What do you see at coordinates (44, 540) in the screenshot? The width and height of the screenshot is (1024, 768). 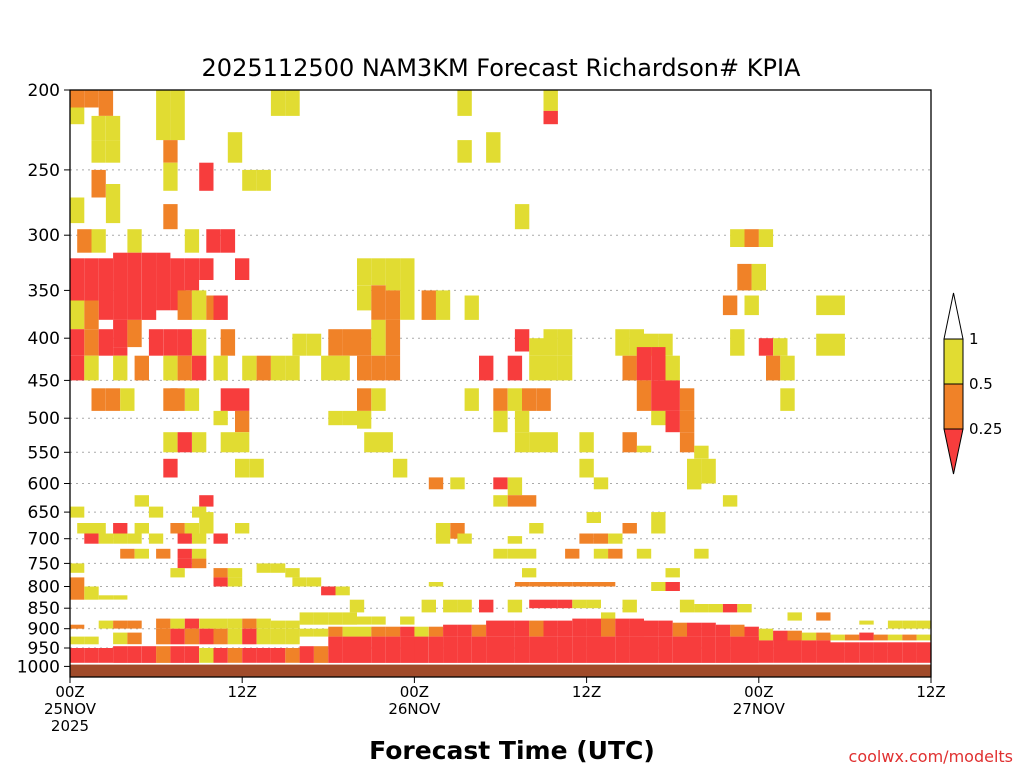 I see `y-tick-label: 700` at bounding box center [44, 540].